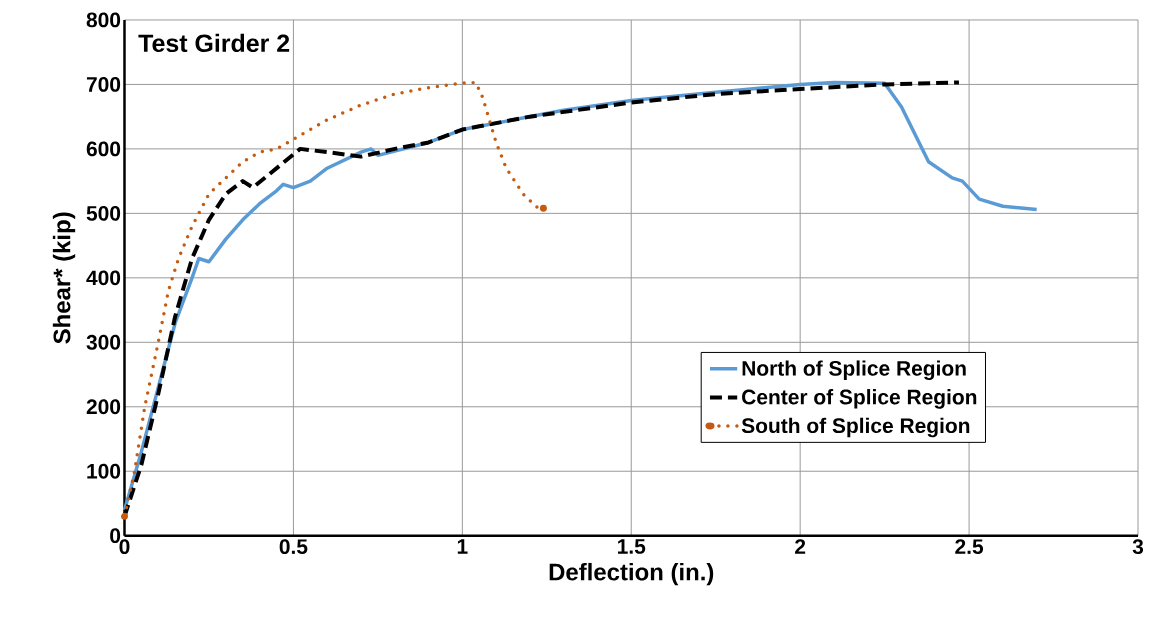  What do you see at coordinates (632, 546) in the screenshot?
I see `x-tick-label: 1.5` at bounding box center [632, 546].